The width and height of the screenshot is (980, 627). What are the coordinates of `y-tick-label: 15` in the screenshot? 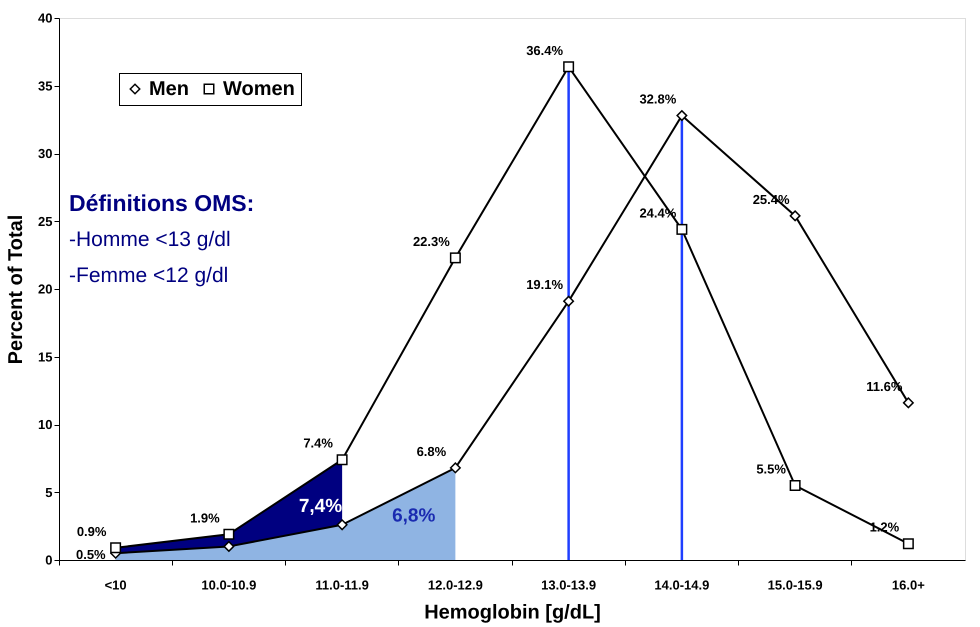 It's located at (45, 356).